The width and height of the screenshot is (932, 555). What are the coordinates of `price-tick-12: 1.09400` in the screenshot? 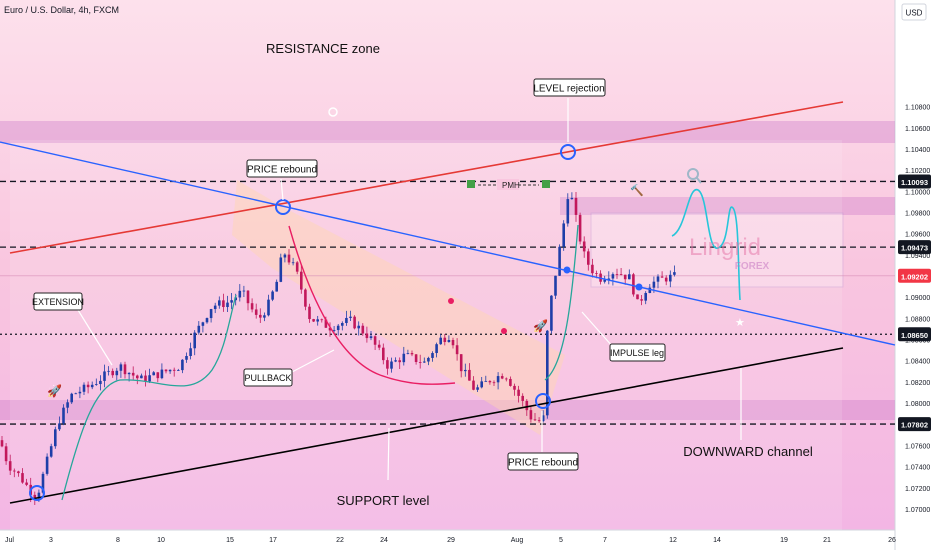 It's located at (917, 256).